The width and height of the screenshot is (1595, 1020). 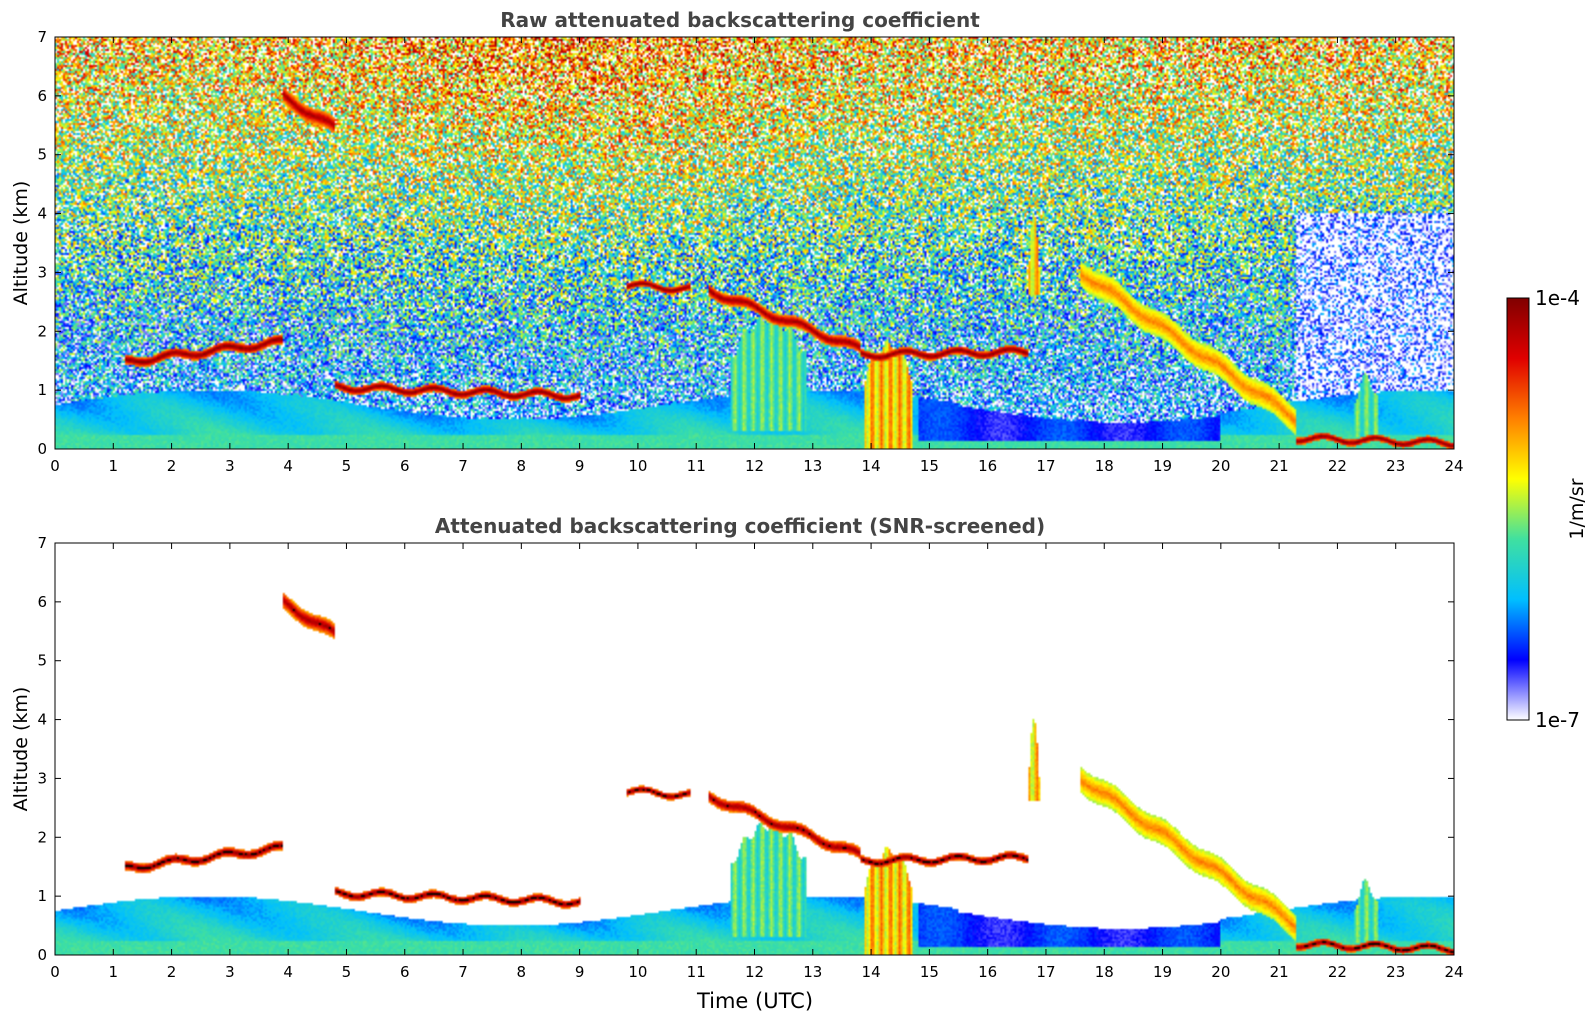 What do you see at coordinates (1547, 509) in the screenshot?
I see `colorbar: 1e-4 1e-7 1/m/sr` at bounding box center [1547, 509].